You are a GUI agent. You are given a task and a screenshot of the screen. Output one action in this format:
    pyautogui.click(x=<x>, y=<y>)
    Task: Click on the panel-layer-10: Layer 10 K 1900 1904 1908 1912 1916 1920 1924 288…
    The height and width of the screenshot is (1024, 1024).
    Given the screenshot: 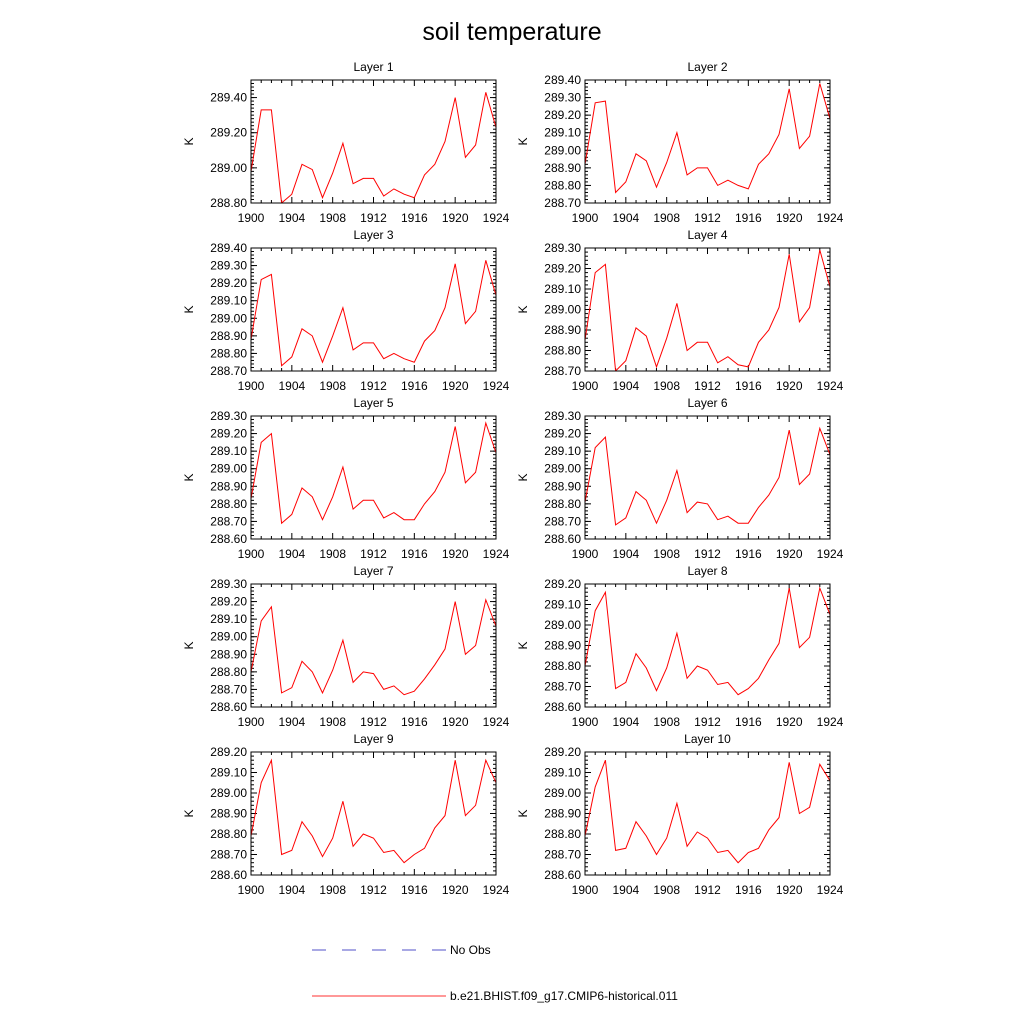 What is the action you would take?
    pyautogui.click(x=680, y=814)
    